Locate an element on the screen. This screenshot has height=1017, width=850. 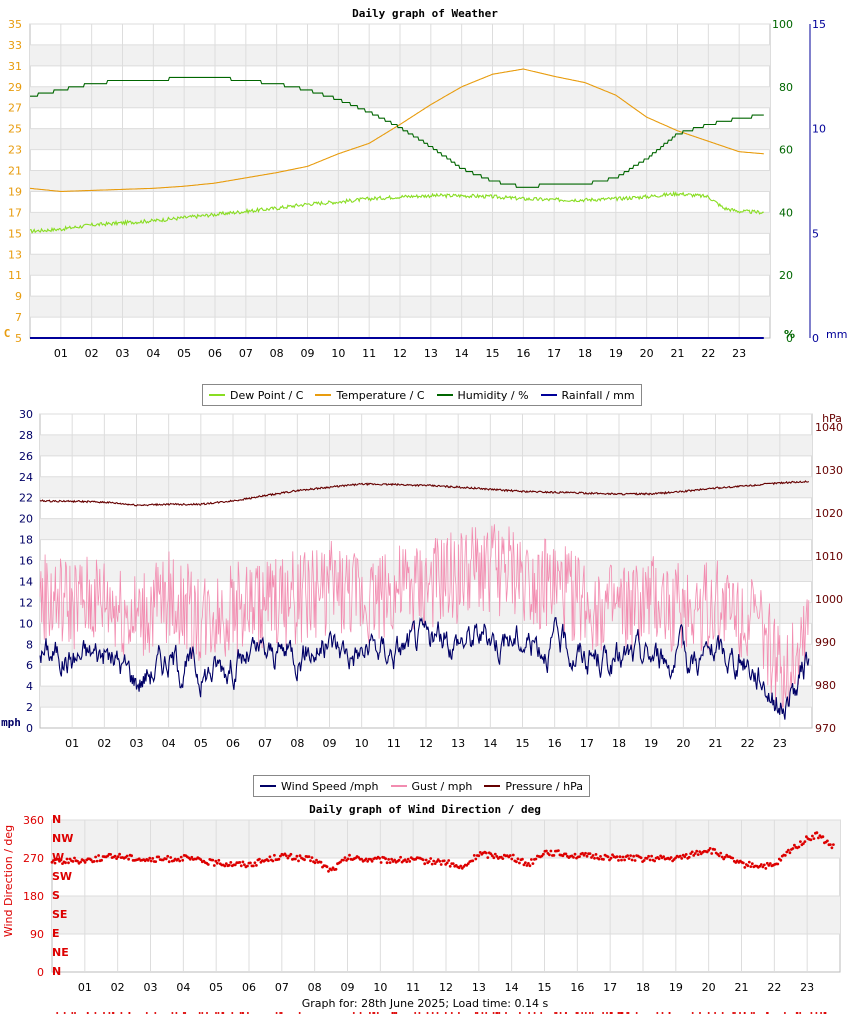
y-left-tick-label: 35 is located at coordinates (15, 24).